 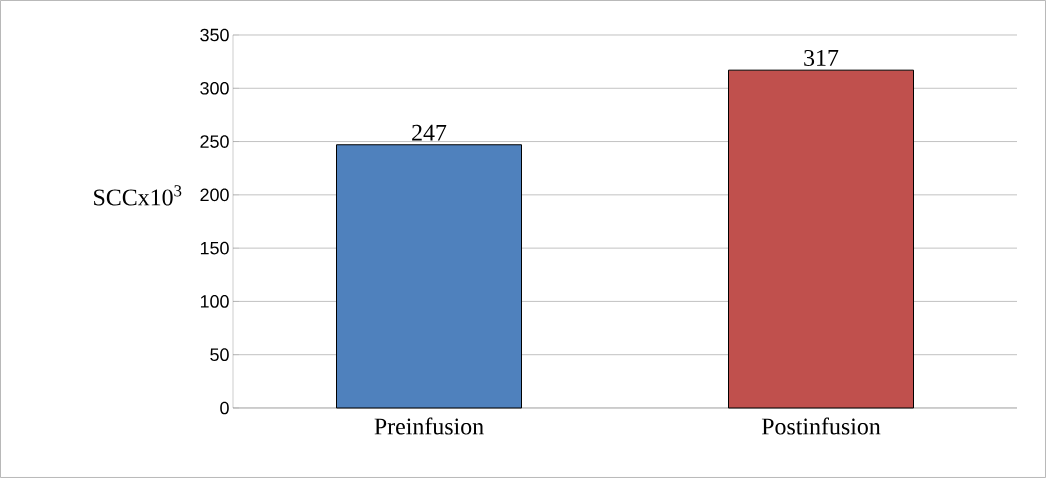 What do you see at coordinates (138, 195) in the screenshot?
I see `y-axis-title: SCCx10$^{3}$` at bounding box center [138, 195].